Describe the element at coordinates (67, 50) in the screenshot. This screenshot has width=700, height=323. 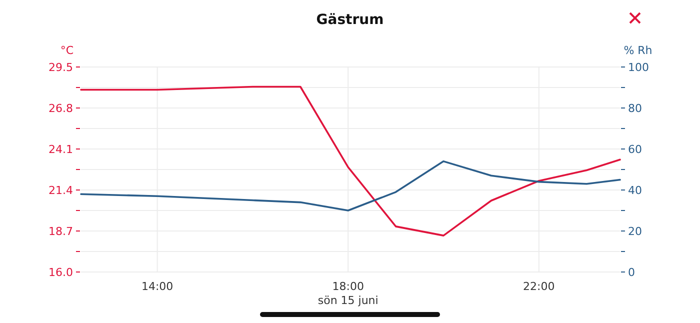
I see `y-axis-title: °C` at that location.